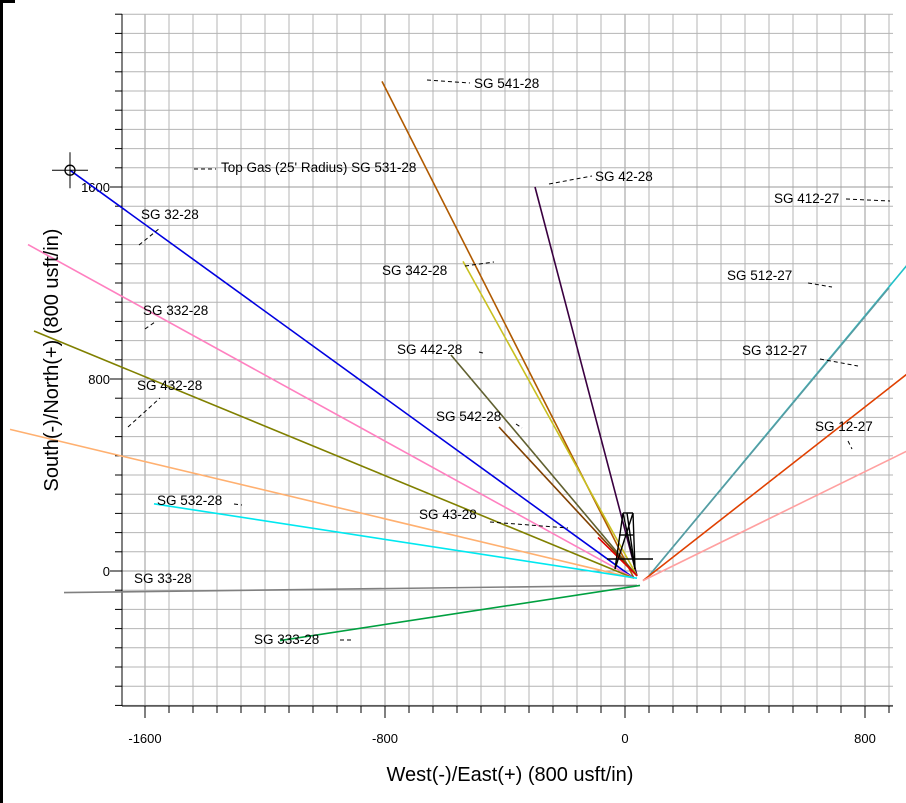  I want to click on rig-icon, so click(630, 541).